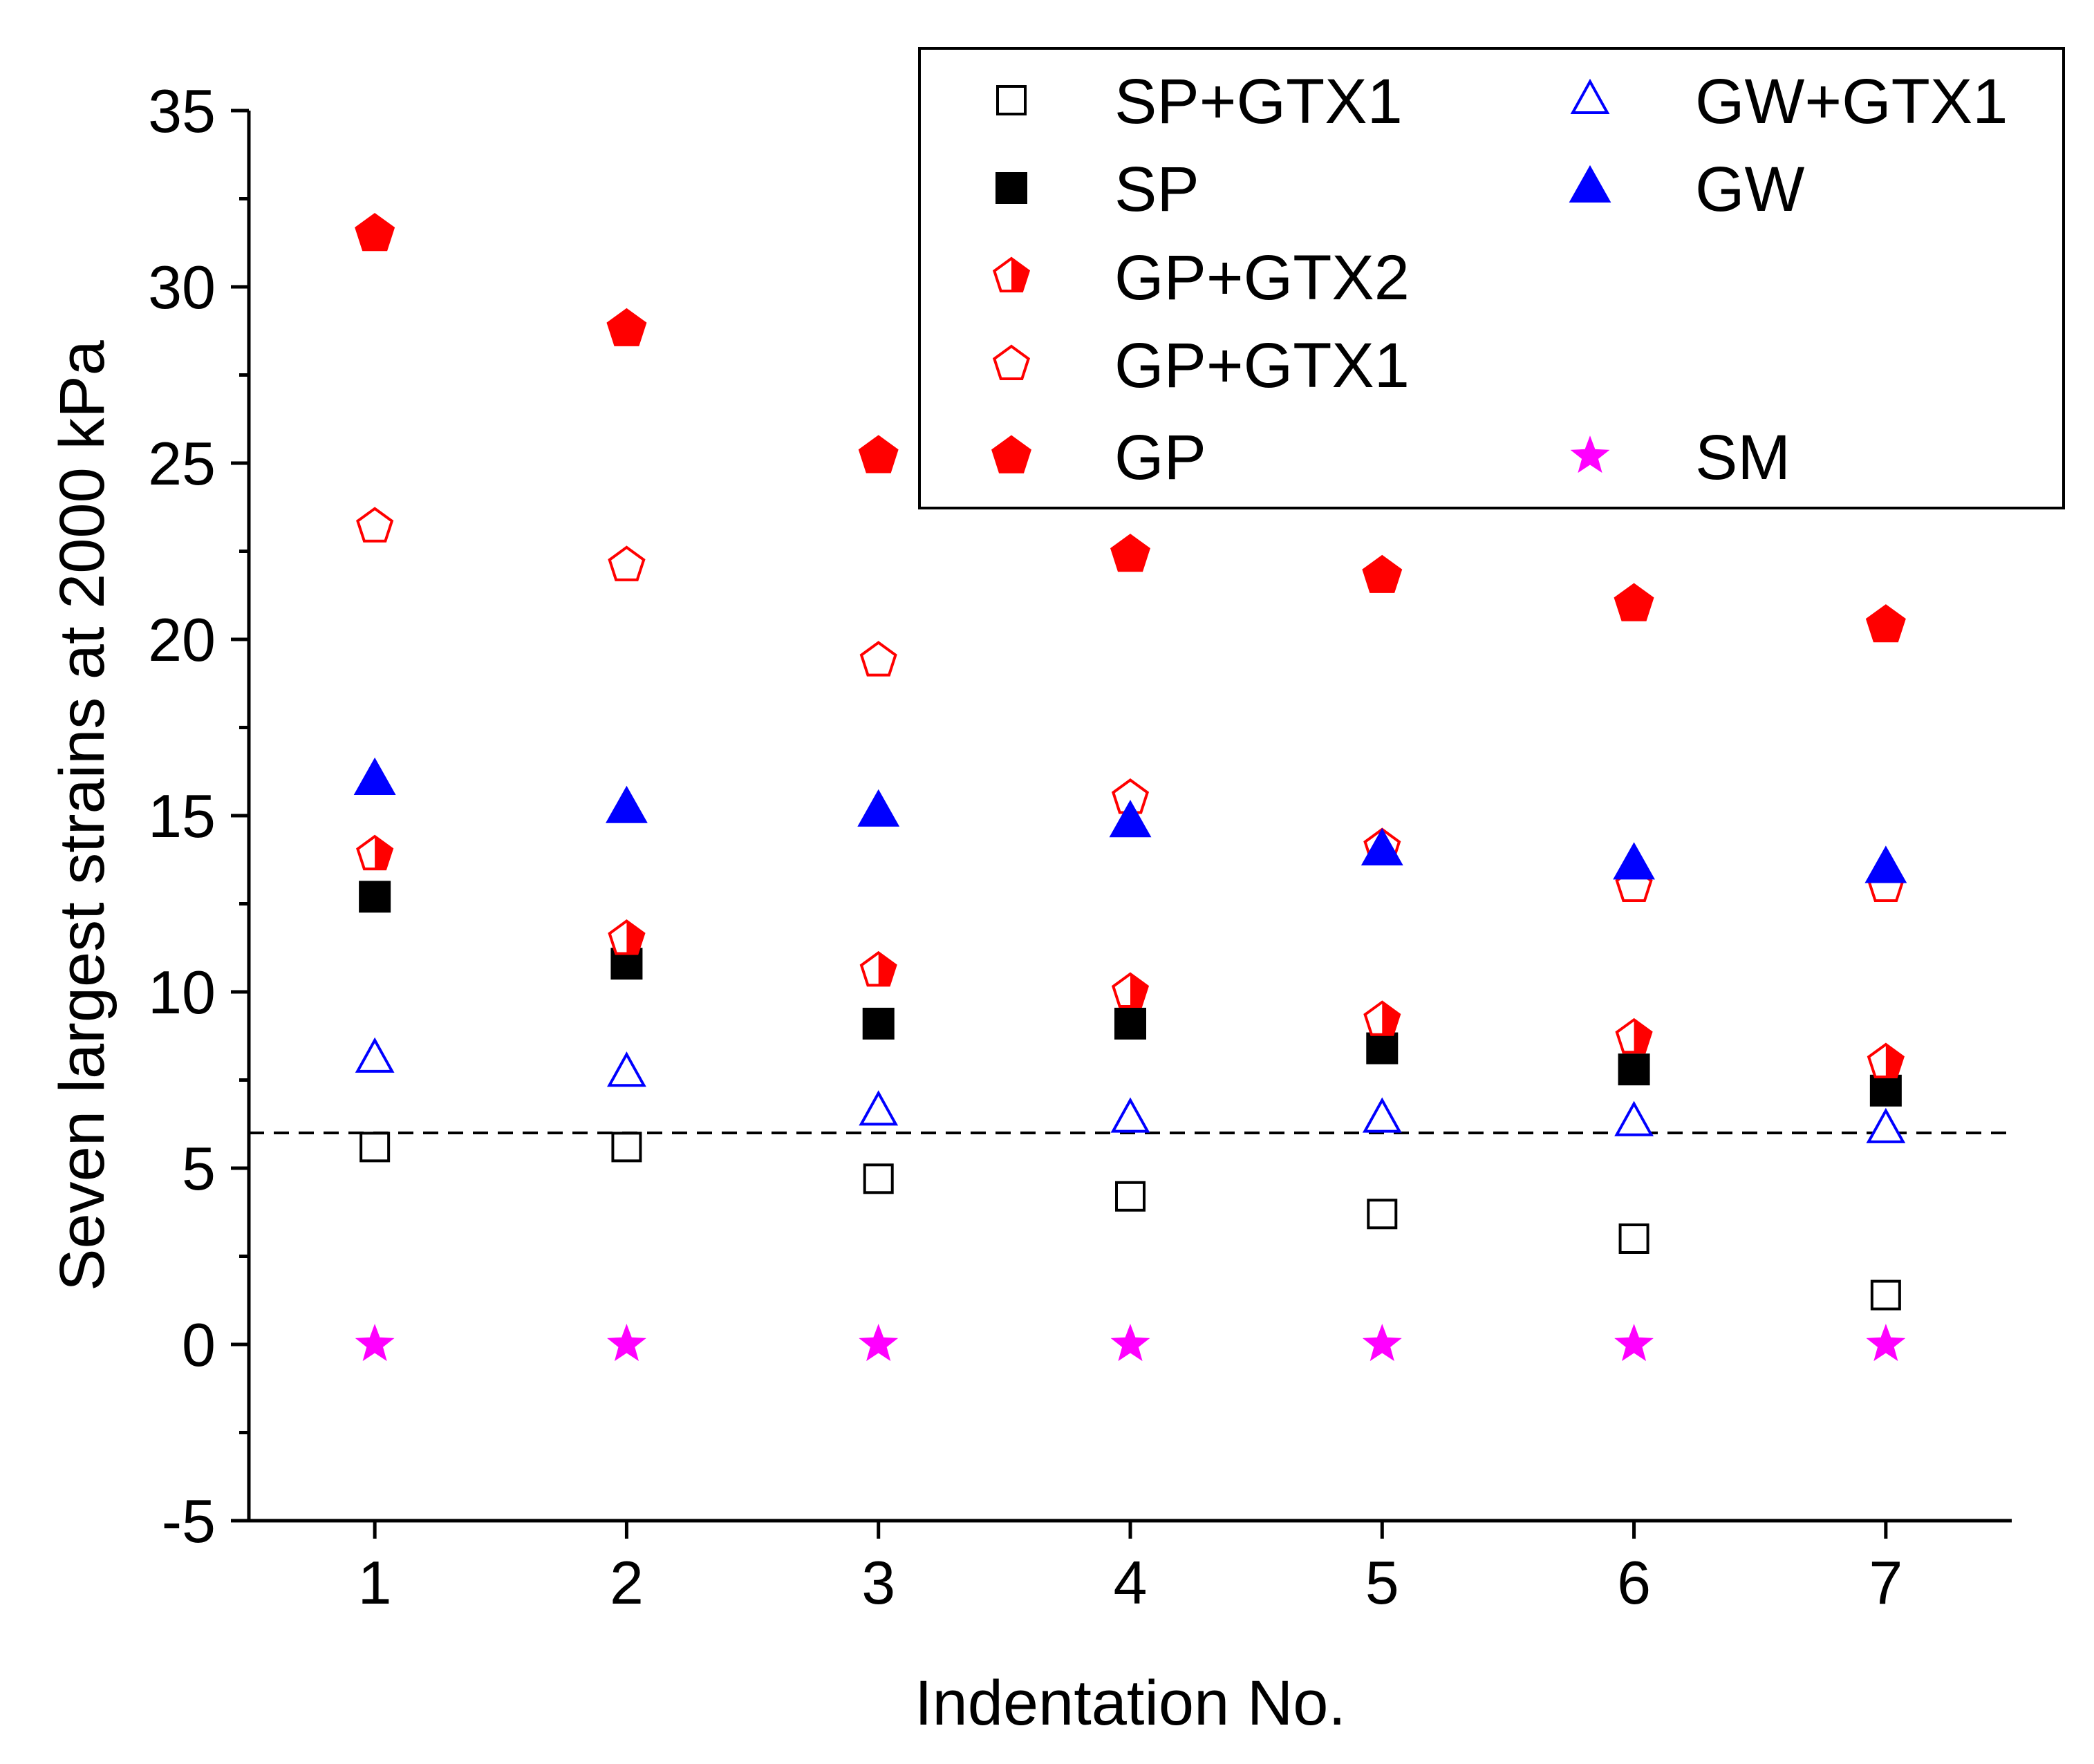 This screenshot has width=2094, height=1764. I want to click on legend-item: SP, so click(1097, 189).